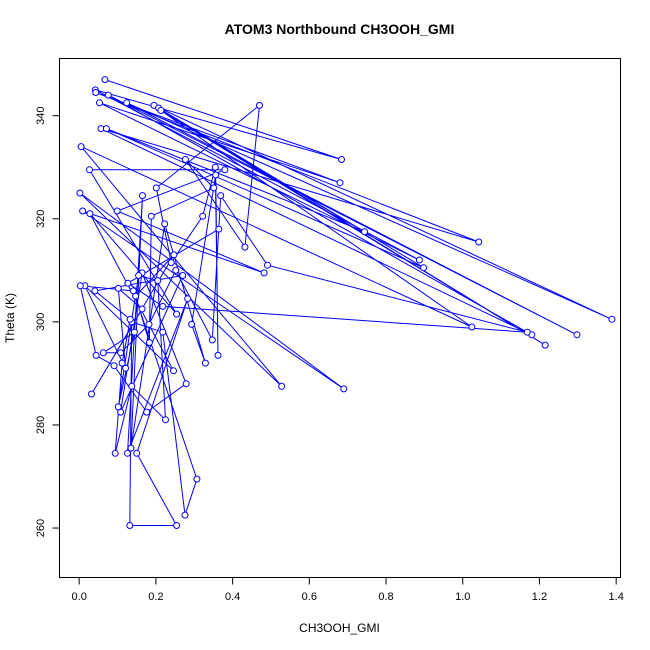 The height and width of the screenshot is (650, 650). I want to click on x-tick-label: 0.6, so click(309, 597).